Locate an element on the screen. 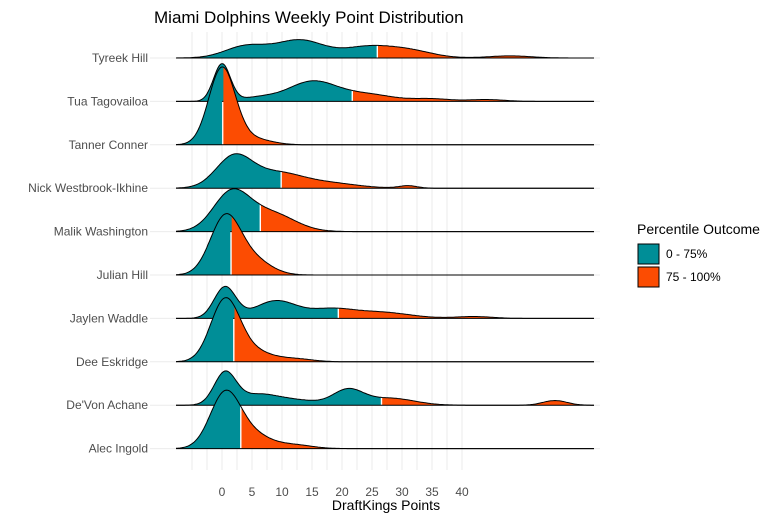  legend-label-75-100: 75 - 100% is located at coordinates (693, 277).